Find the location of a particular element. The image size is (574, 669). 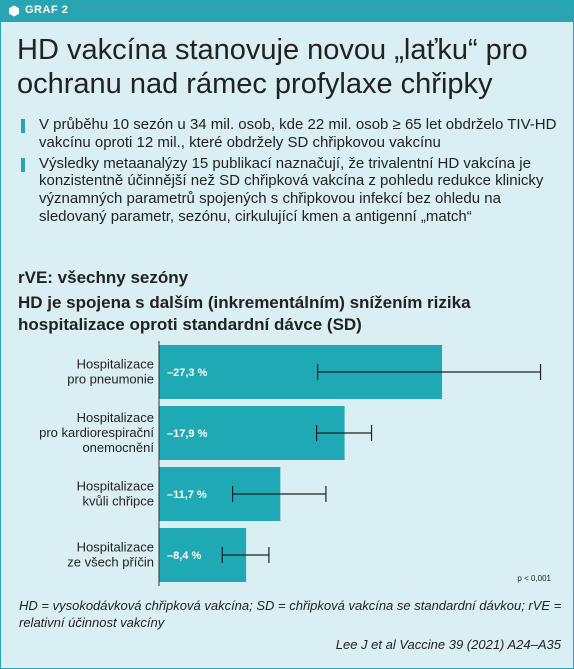

bar is located at coordinates (252, 433).